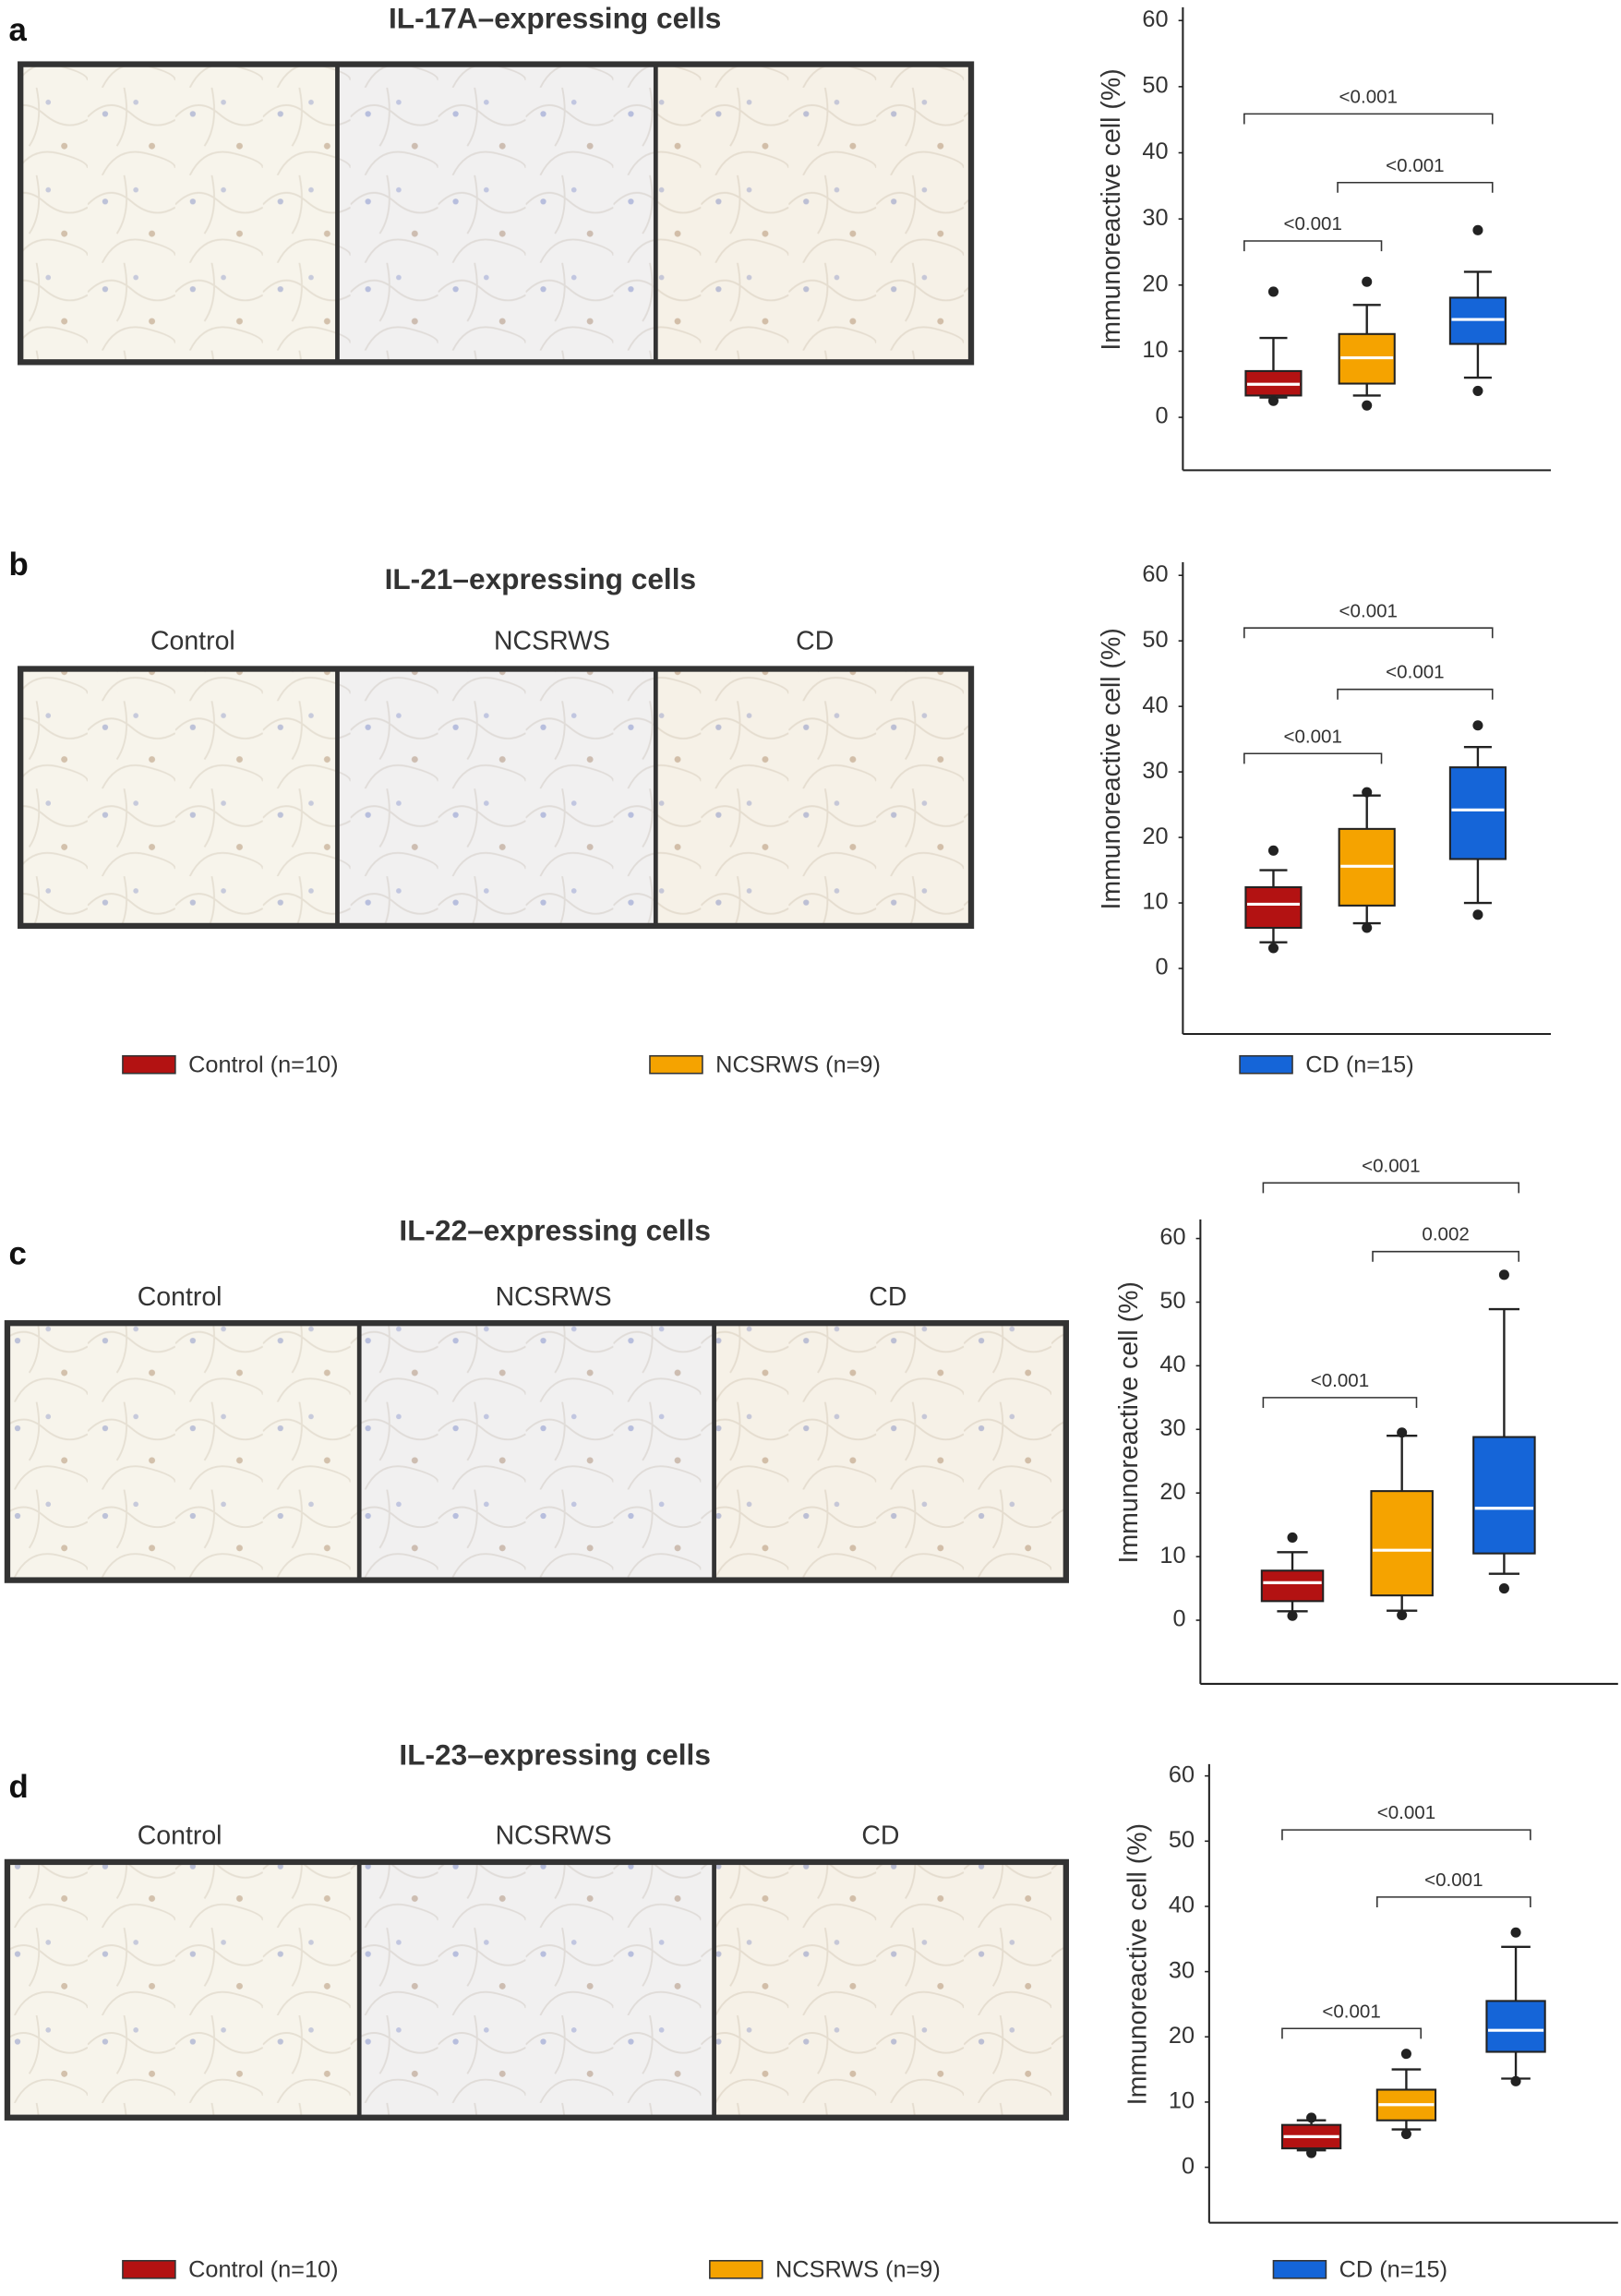 Image resolution: width=1621 pixels, height=2296 pixels. What do you see at coordinates (1112, 768) in the screenshot?
I see `y-axis-label: Immunoreactive cell (%)` at bounding box center [1112, 768].